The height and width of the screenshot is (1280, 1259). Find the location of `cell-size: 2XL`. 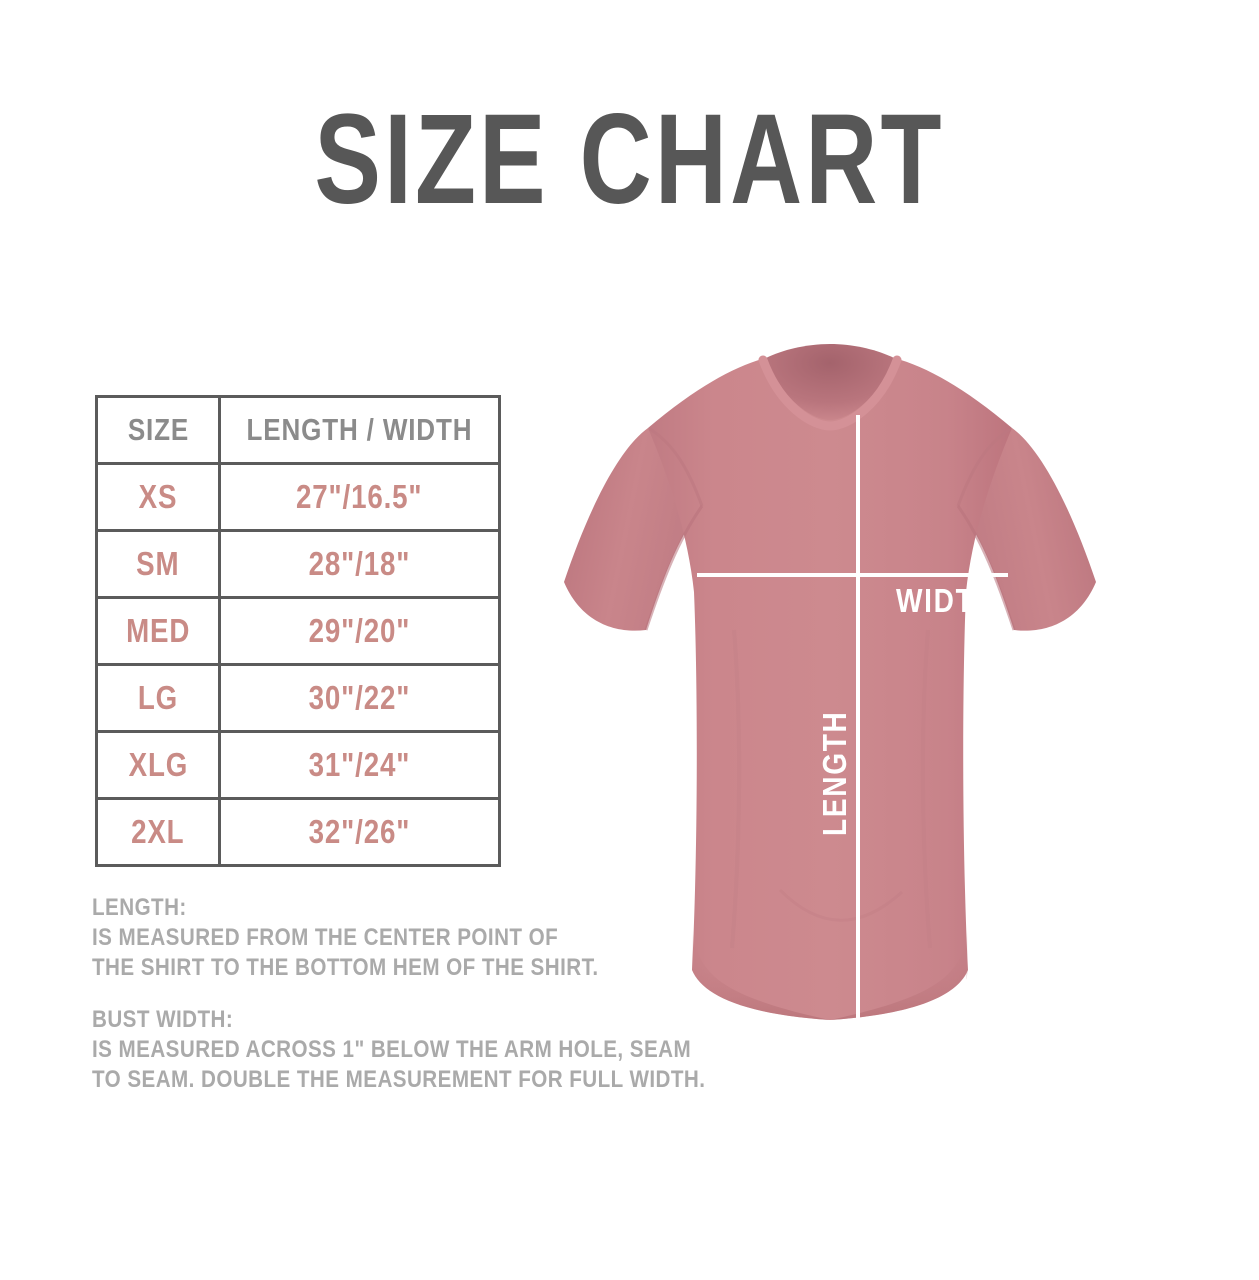

cell-size: 2XL is located at coordinates (158, 832).